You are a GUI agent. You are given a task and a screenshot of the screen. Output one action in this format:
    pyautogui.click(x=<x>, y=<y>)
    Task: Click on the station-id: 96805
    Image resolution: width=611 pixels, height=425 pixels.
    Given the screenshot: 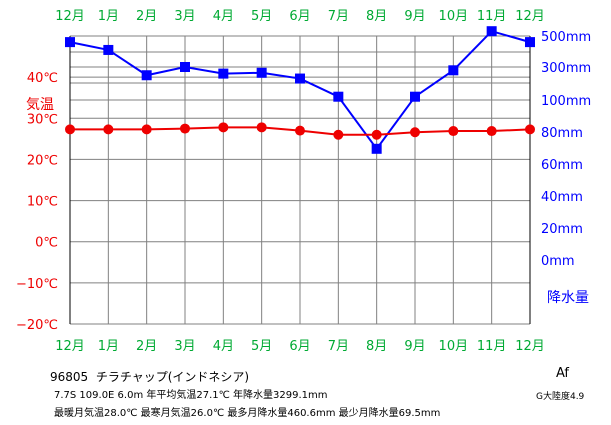 What is the action you would take?
    pyautogui.click(x=69, y=377)
    